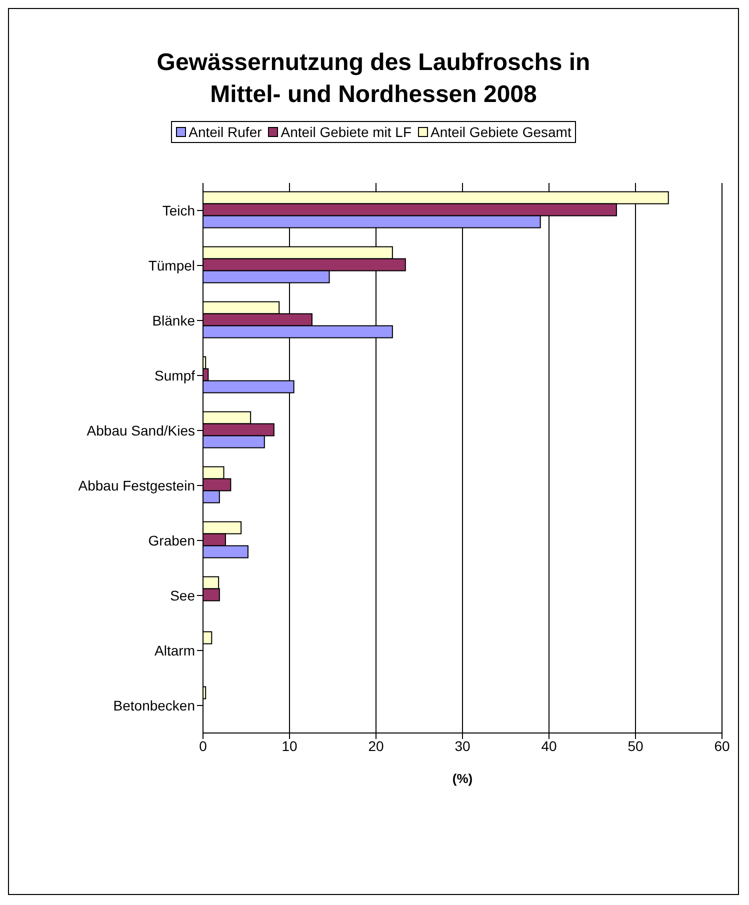 Image resolution: width=749 pixels, height=905 pixels. What do you see at coordinates (462, 746) in the screenshot?
I see `x-tick-label: 30` at bounding box center [462, 746].